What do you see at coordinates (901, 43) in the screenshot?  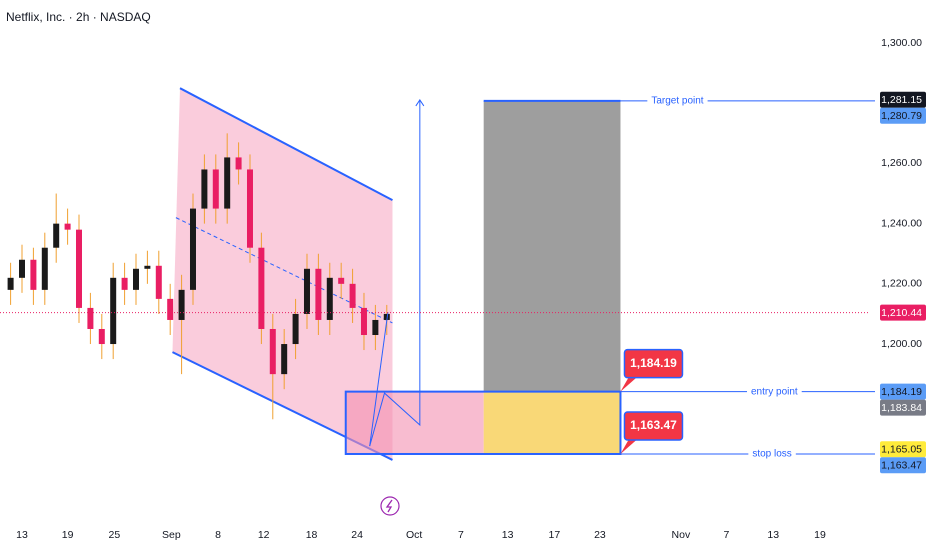 I see `y-tick-label: 1,300.00` at bounding box center [901, 43].